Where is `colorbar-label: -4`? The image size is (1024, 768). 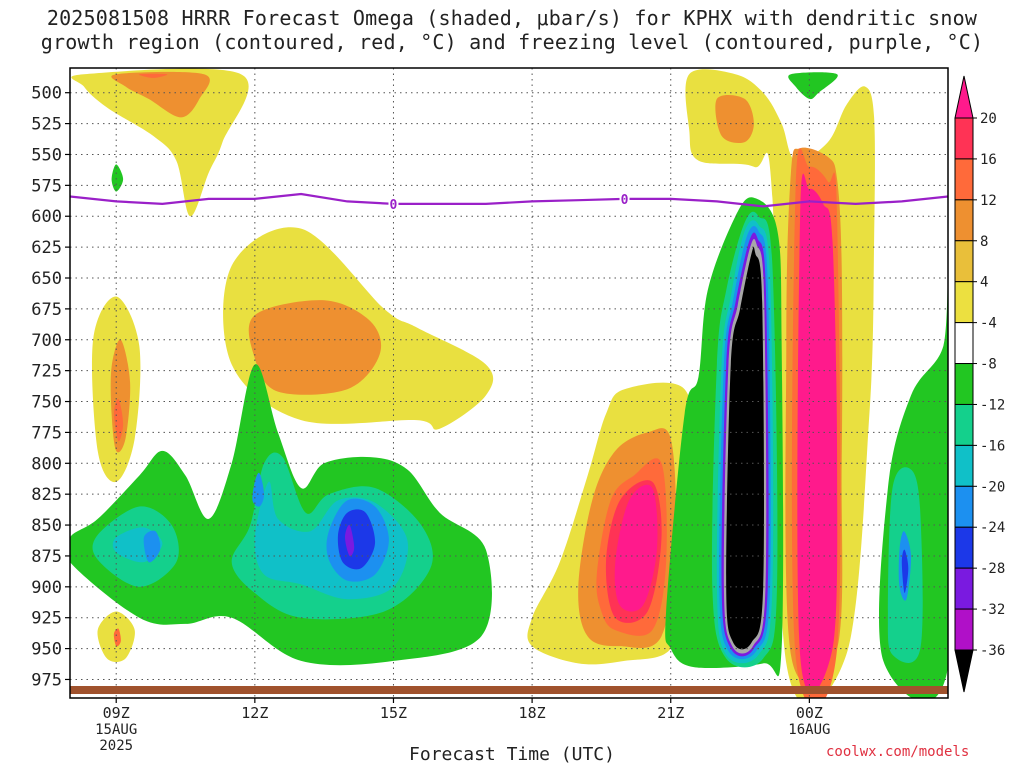
colorbar-label: -4 is located at coordinates (988, 324).